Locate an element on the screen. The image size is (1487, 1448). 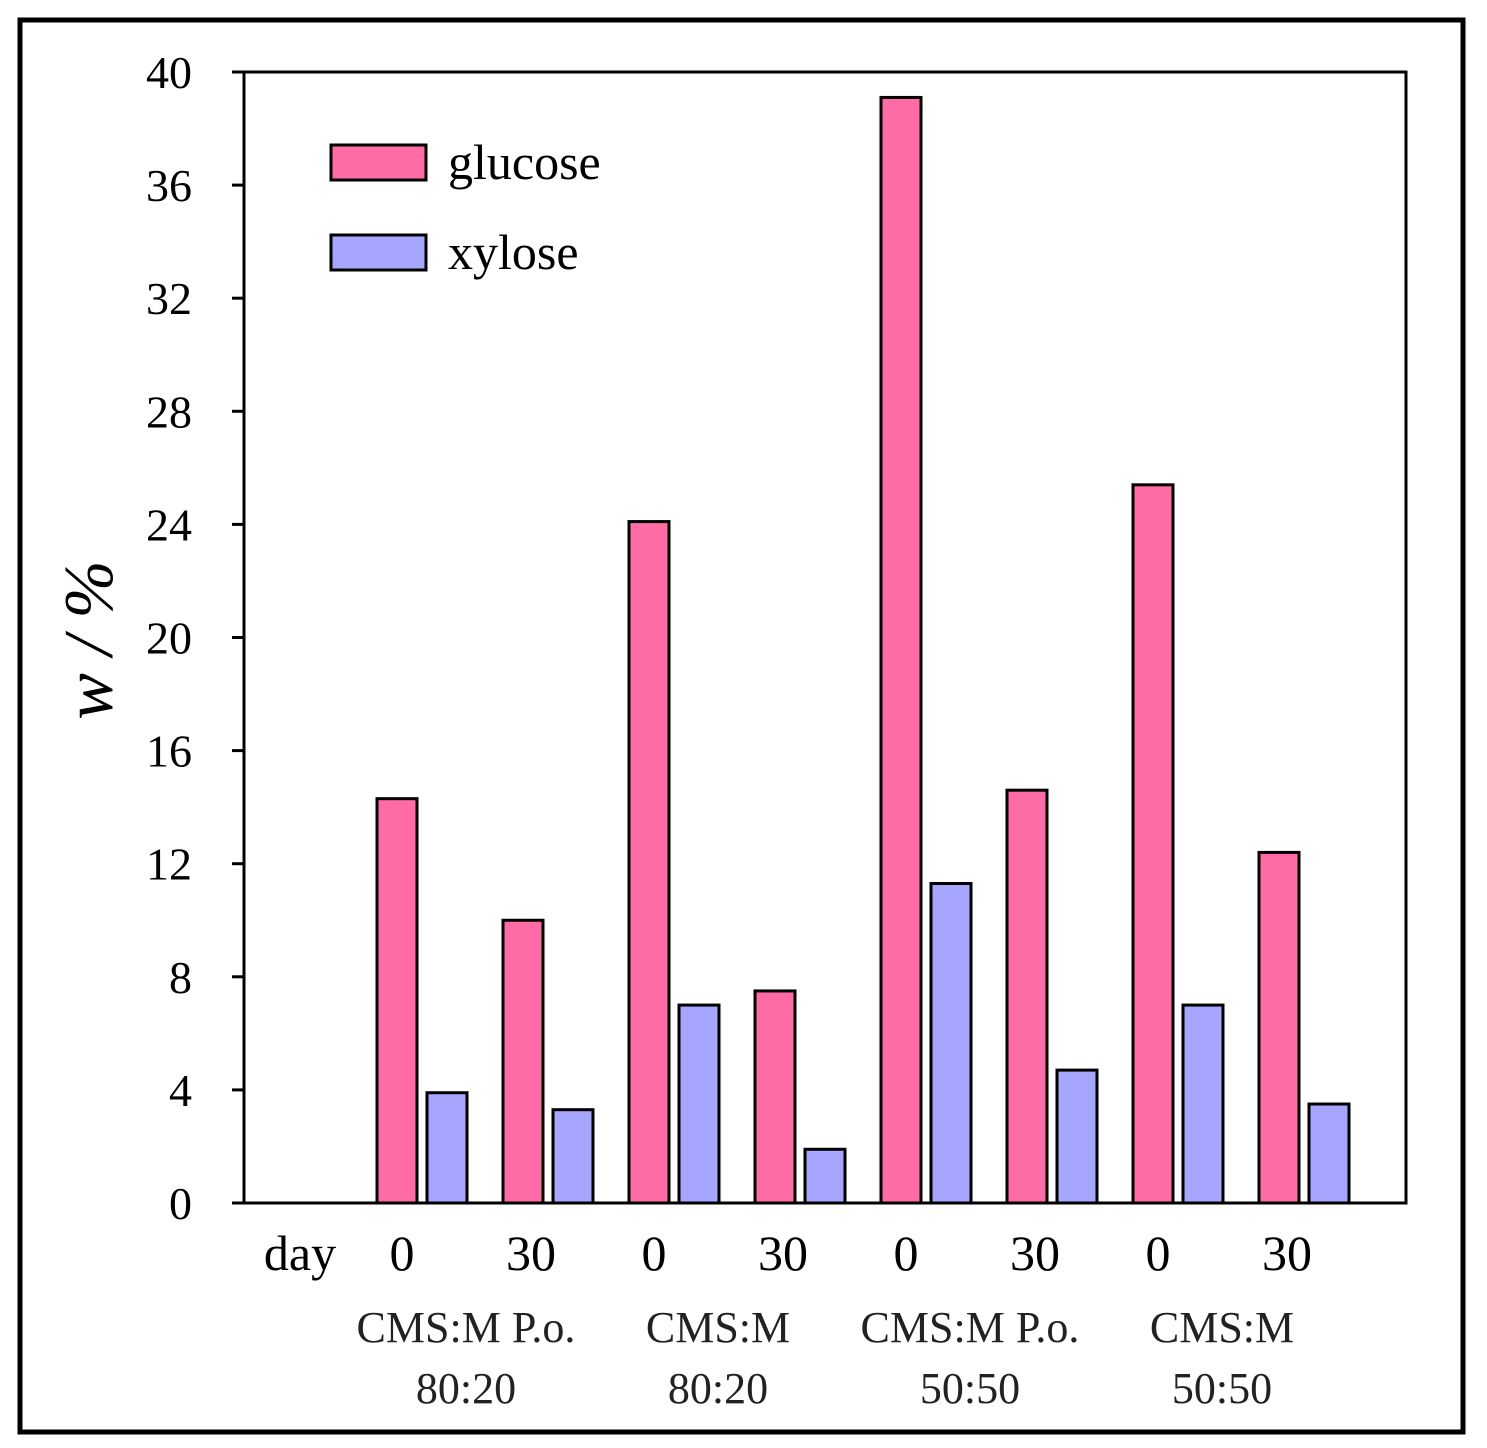
y-tick-label: 0 is located at coordinates (180, 1203).